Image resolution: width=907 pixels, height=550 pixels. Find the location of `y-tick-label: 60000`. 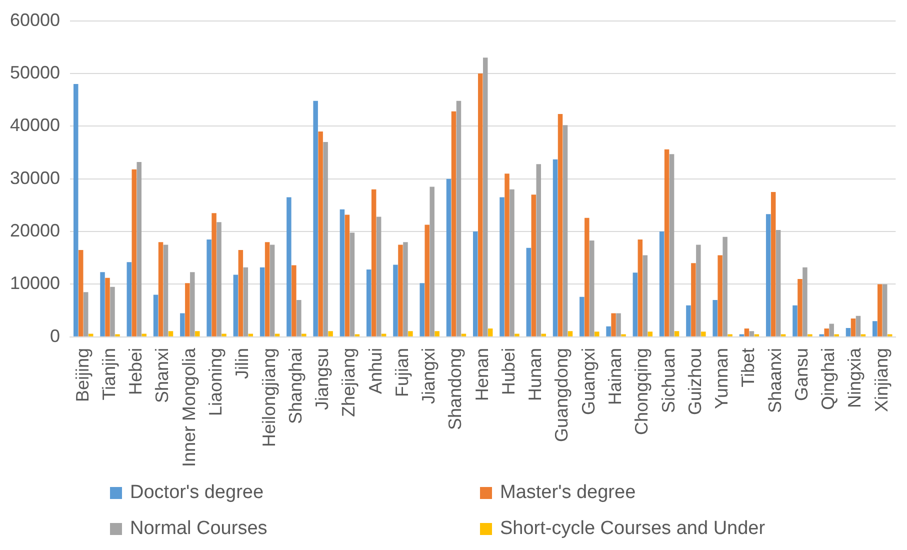

y-tick-label: 60000 is located at coordinates (35, 20).